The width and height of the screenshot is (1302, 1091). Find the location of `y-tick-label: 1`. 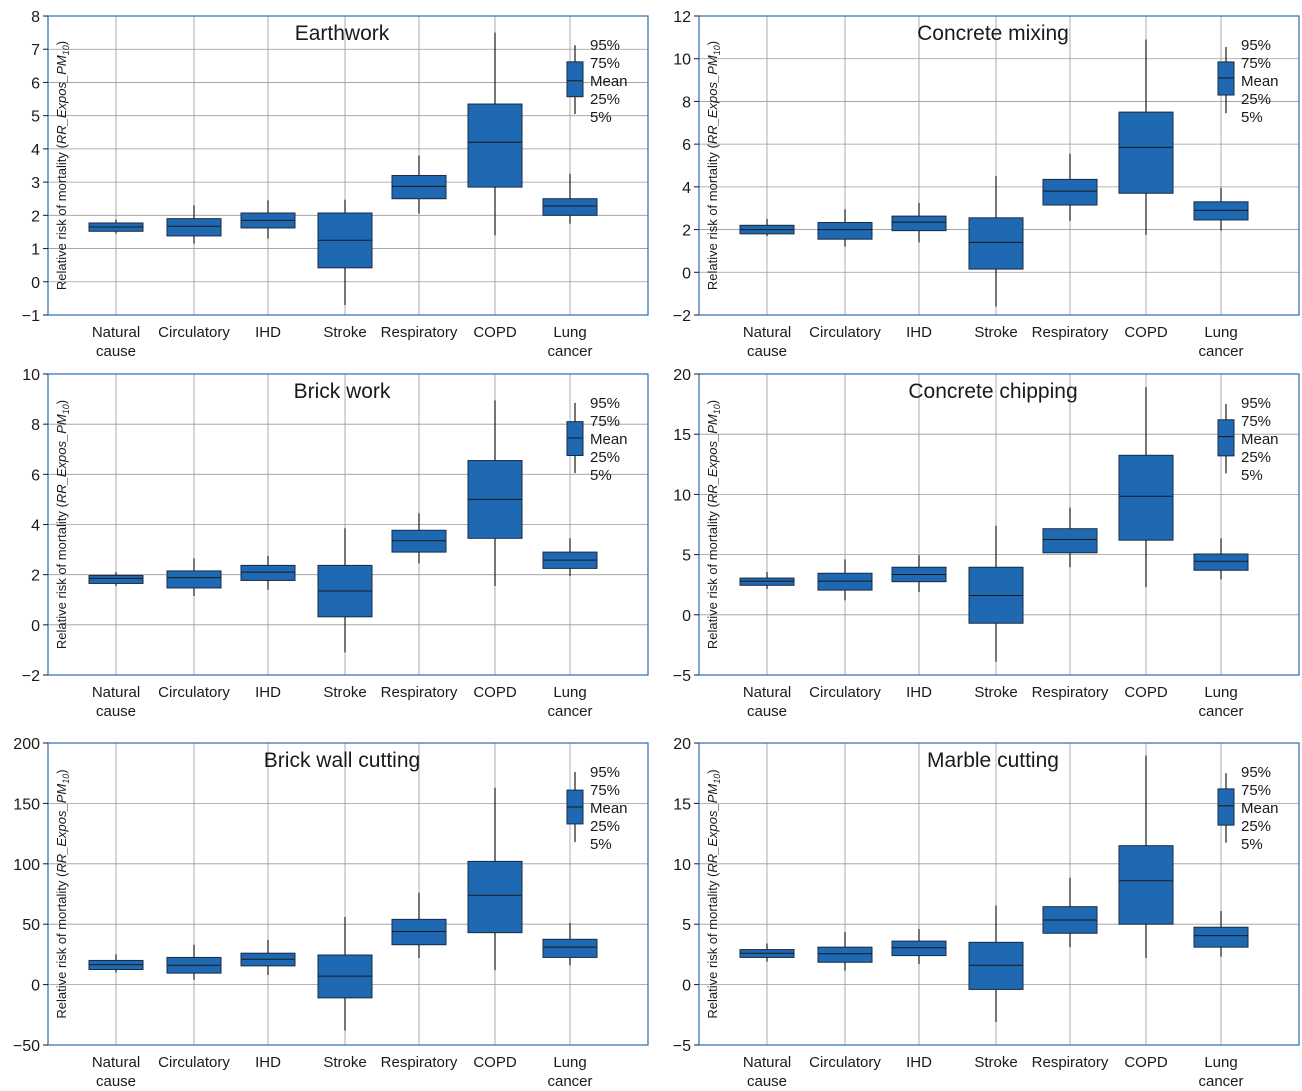

y-tick-label: 1 is located at coordinates (35, 250).